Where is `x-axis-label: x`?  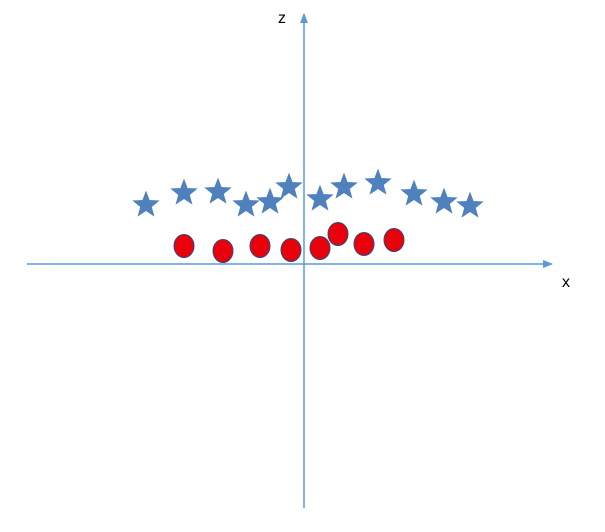 x-axis-label: x is located at coordinates (566, 282).